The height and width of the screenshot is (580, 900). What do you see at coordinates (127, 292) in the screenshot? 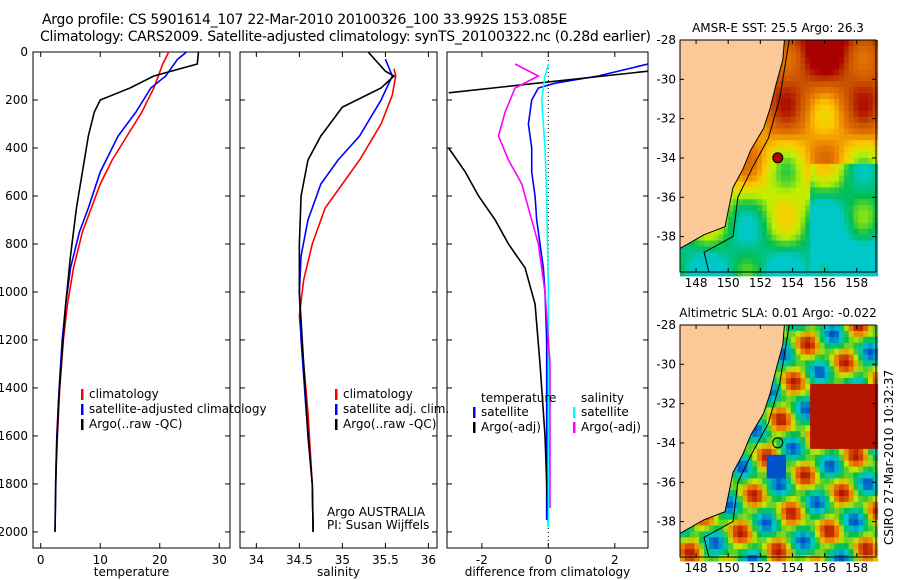
I see `series-line-argo-raw-qc-` at bounding box center [127, 292].